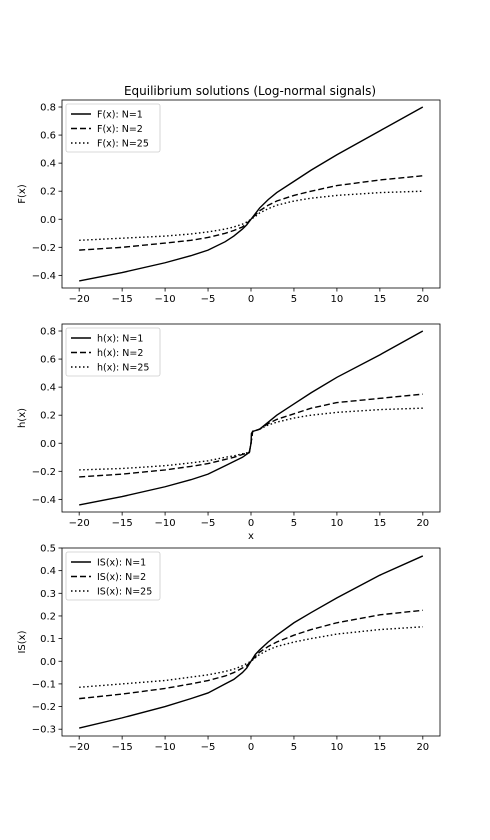  Describe the element at coordinates (121, 563) in the screenshot. I see `legend-label: IS(x): N=1` at that location.